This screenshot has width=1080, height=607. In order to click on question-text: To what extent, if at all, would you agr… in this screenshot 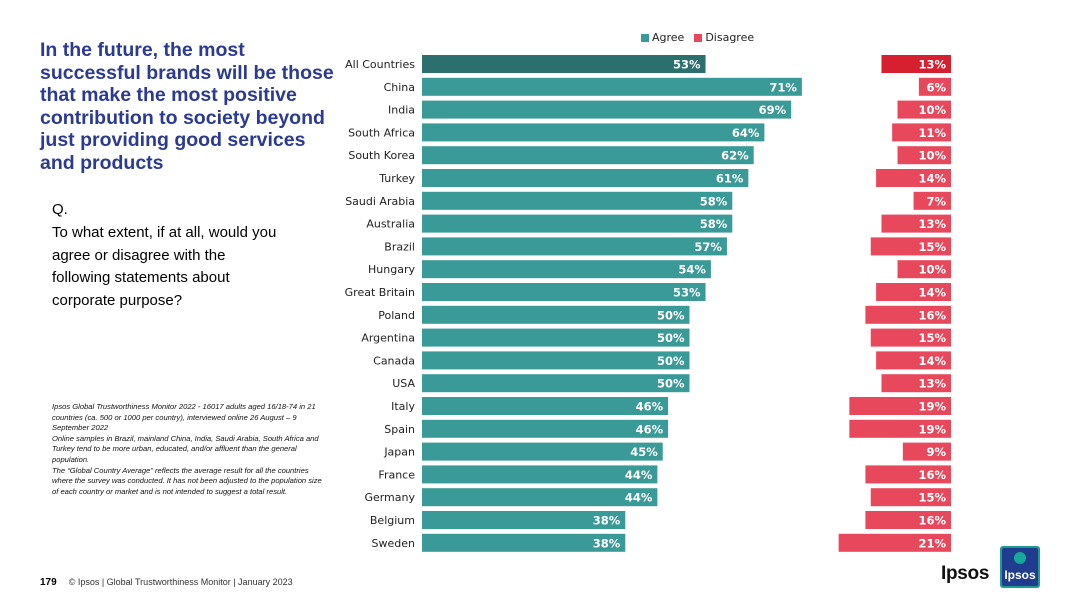, I will do `click(164, 266)`.